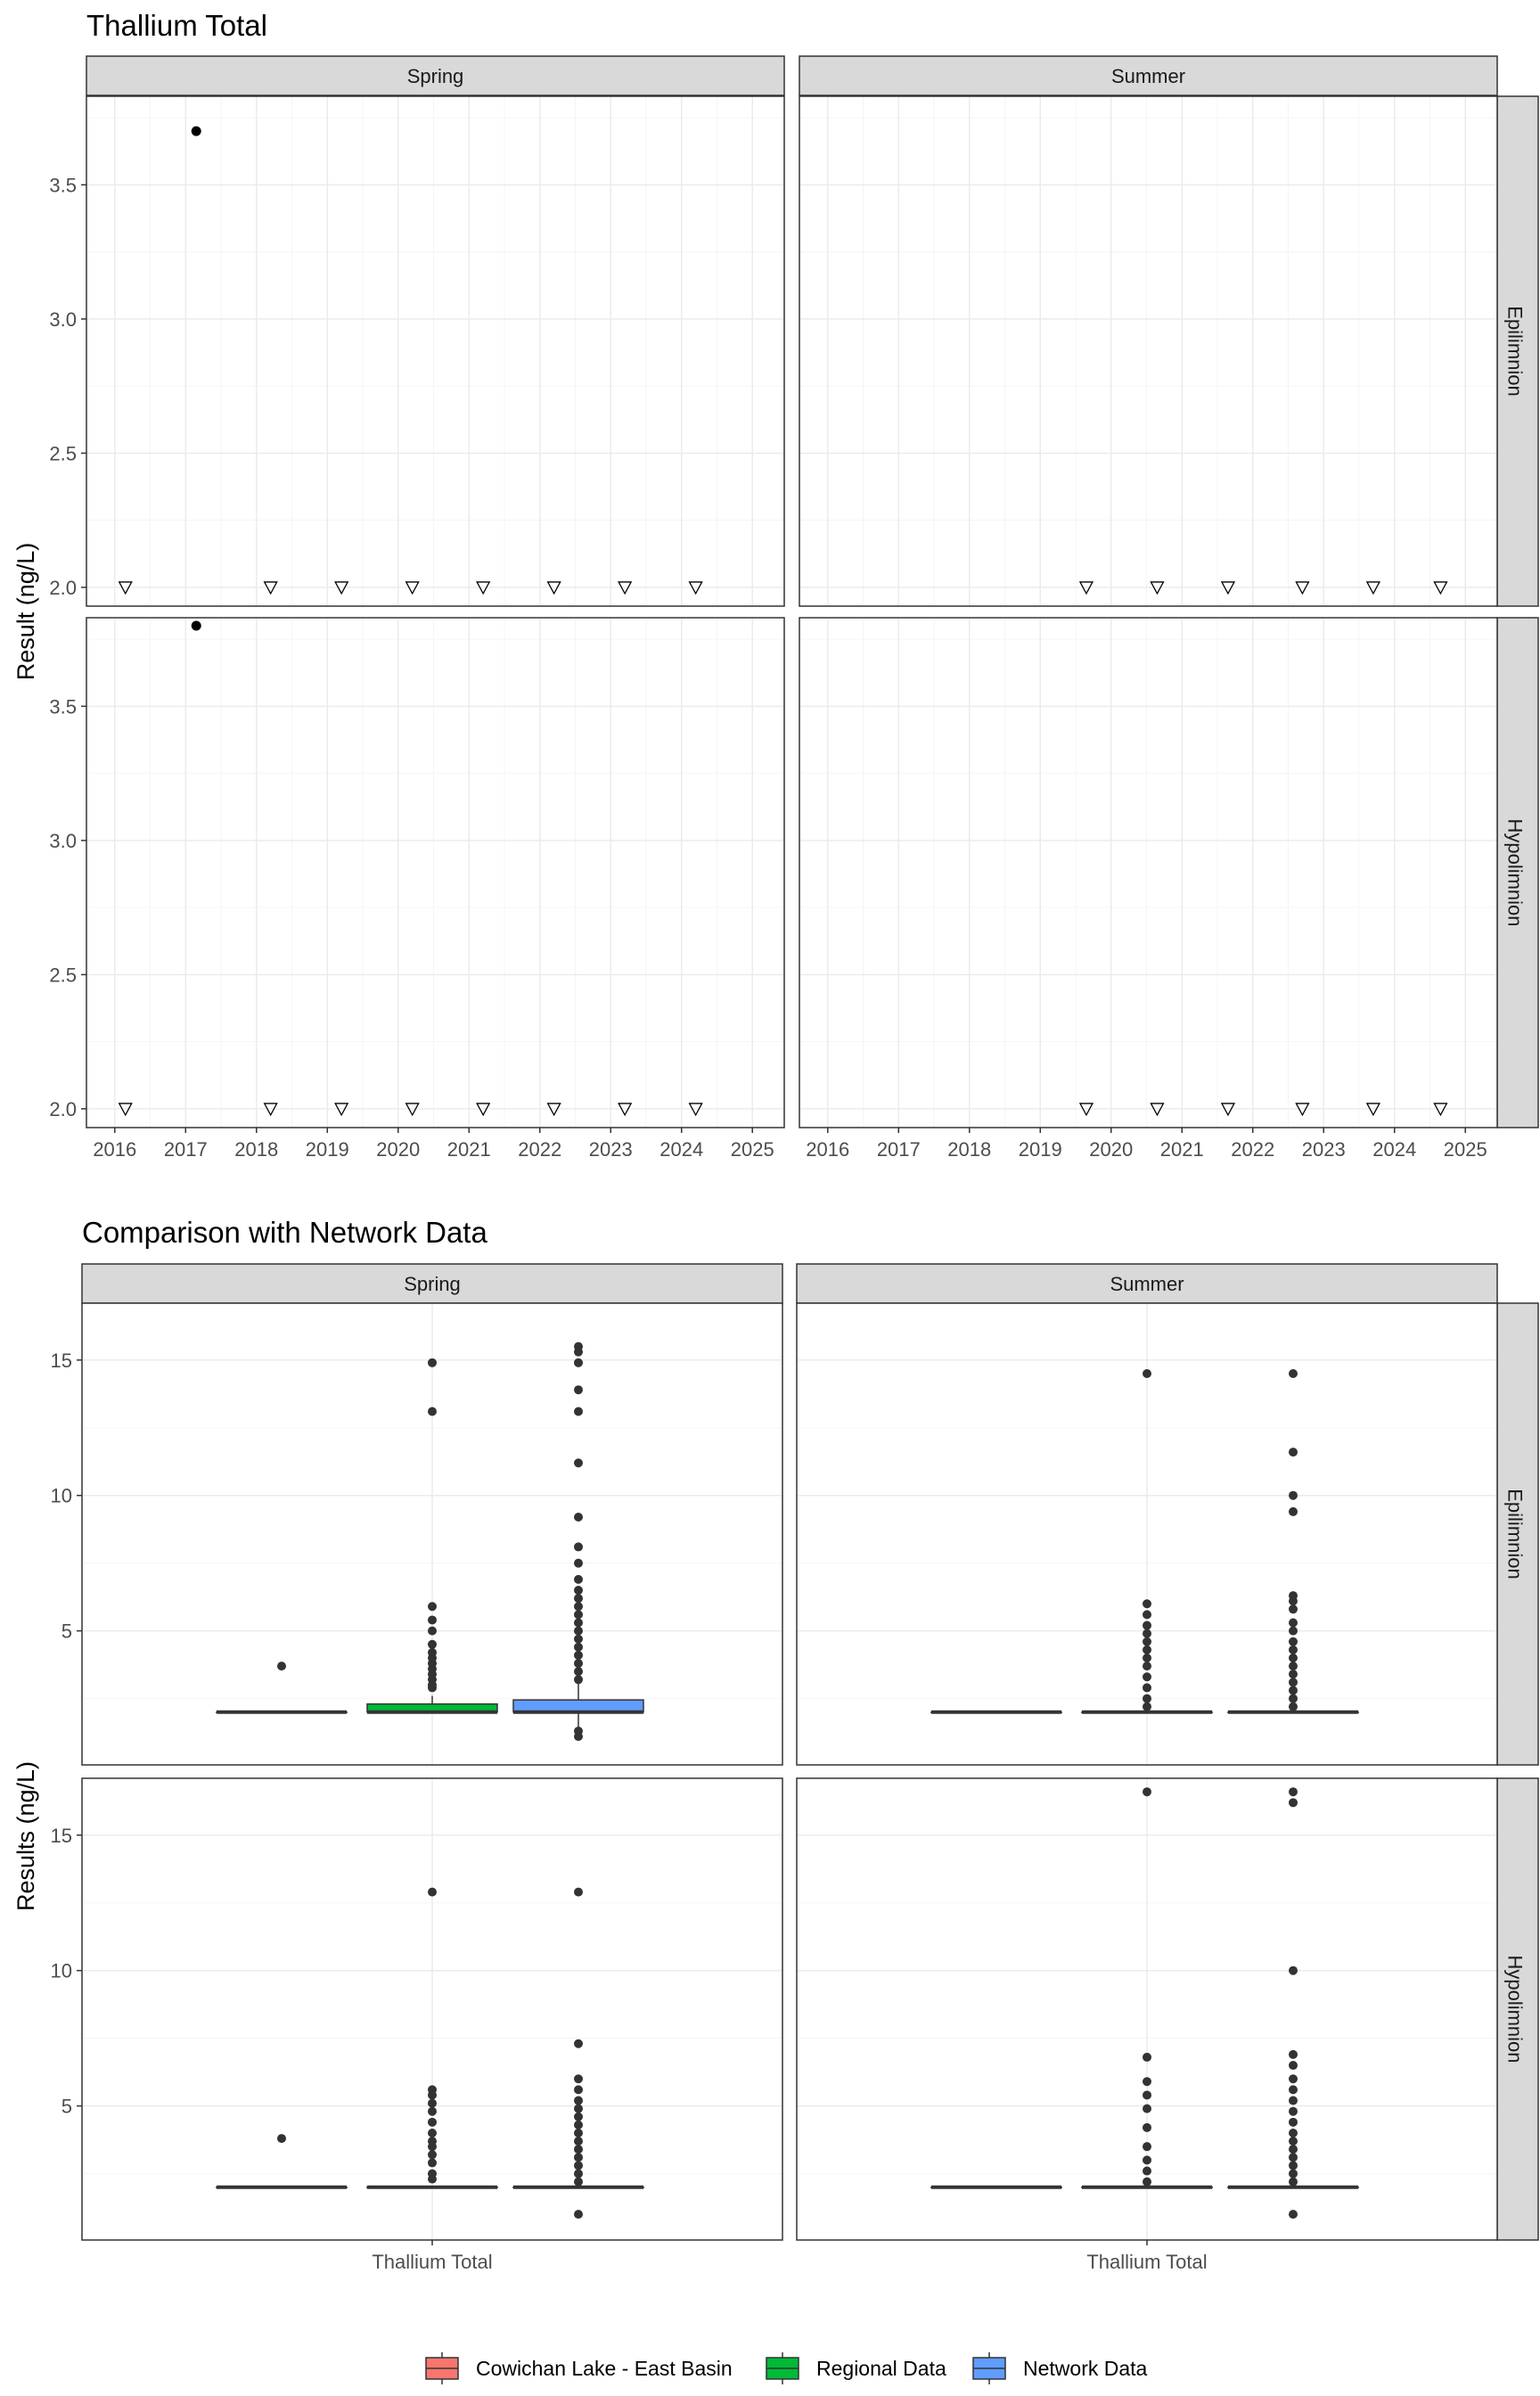 This screenshot has height=2396, width=1540. I want to click on y-tick-label: 15, so click(61, 1836).